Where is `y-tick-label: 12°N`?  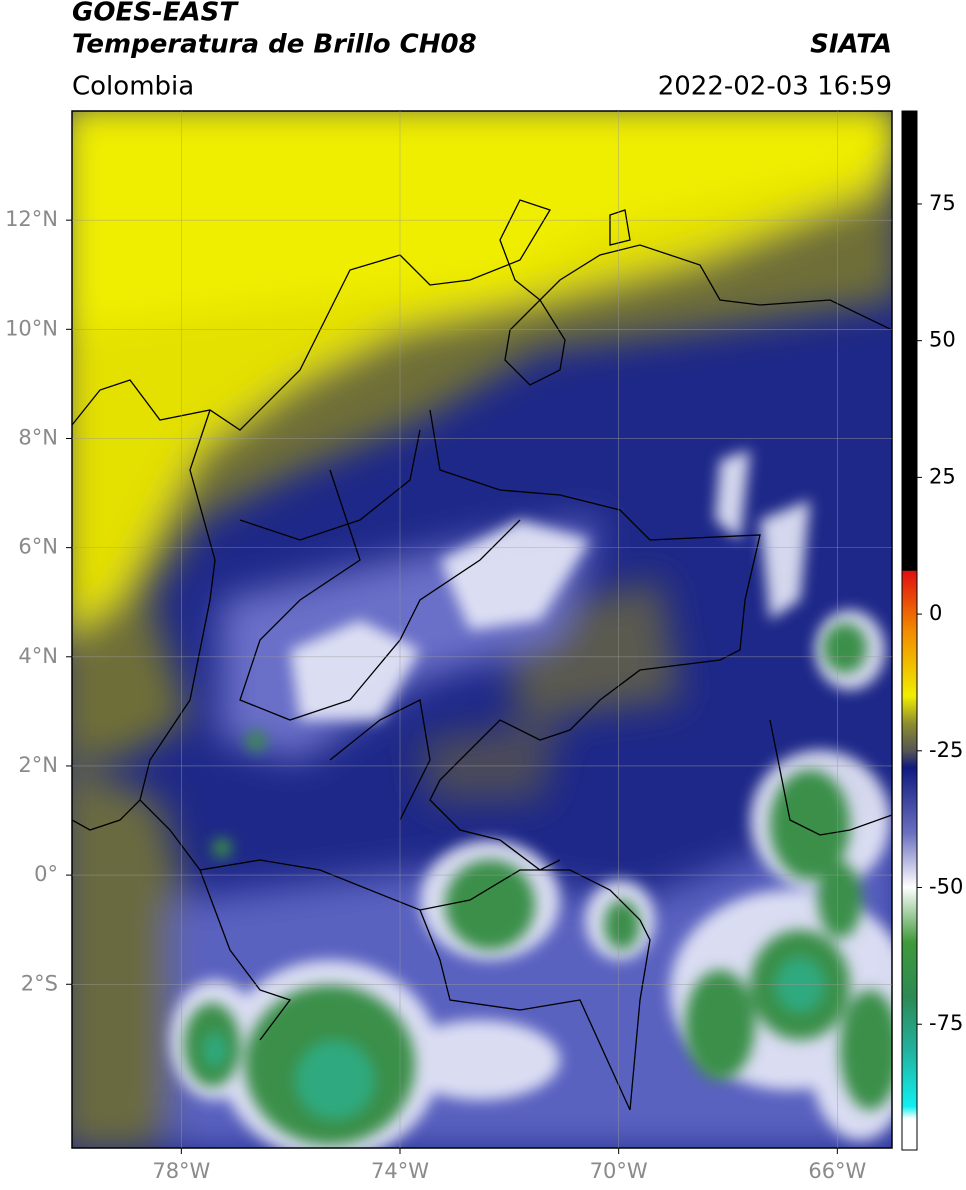 y-tick-label: 12°N is located at coordinates (31, 219).